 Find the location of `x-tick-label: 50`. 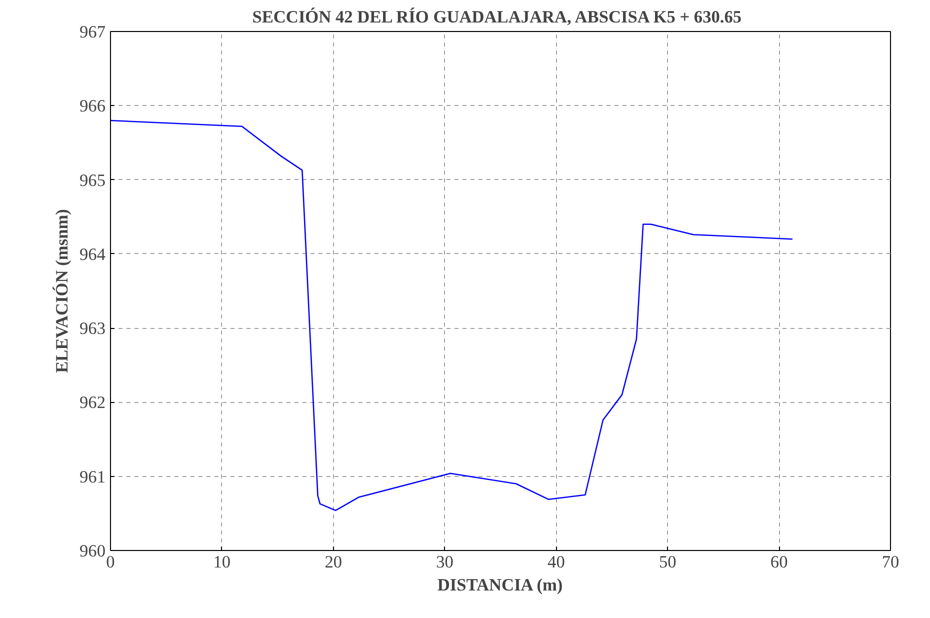

x-tick-label: 50 is located at coordinates (667, 562).